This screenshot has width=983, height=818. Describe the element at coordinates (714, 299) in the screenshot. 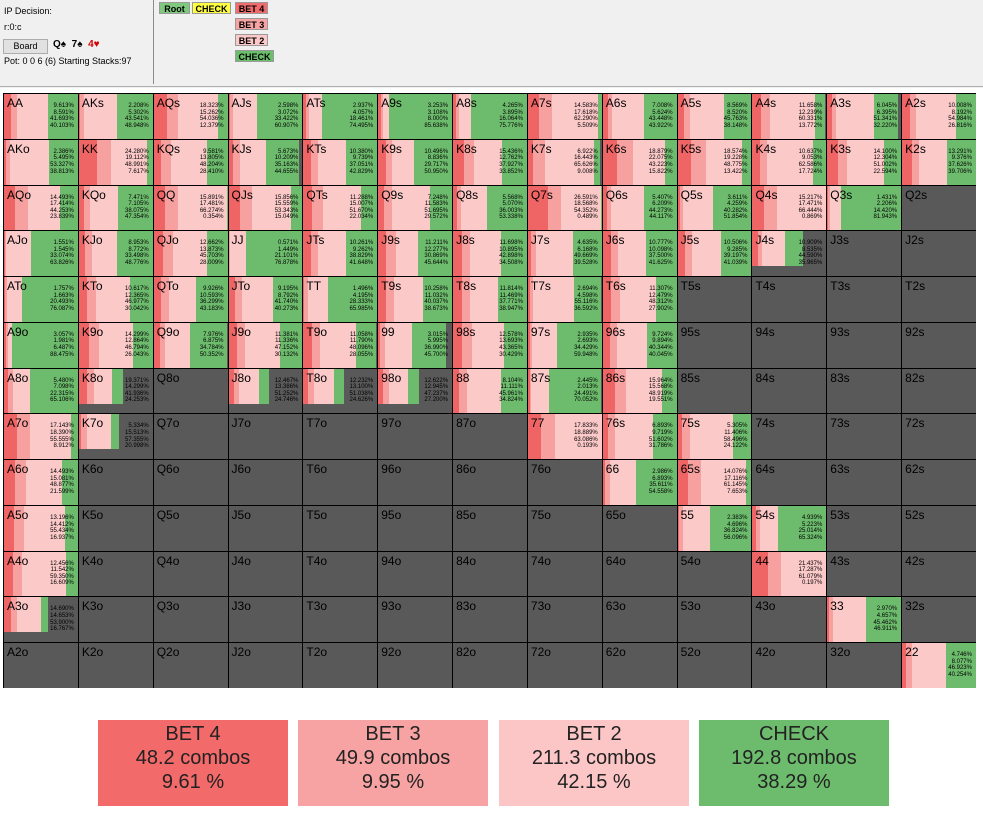

I see `hand-cell-t5s: T5s` at that location.